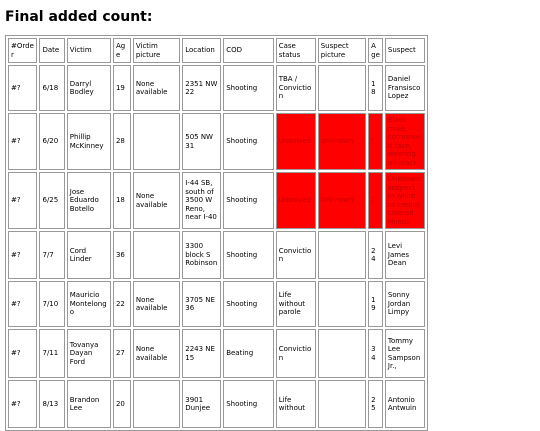 This screenshot has width=540, height=431. I want to click on table-cell: Life without parole, so click(295, 304).